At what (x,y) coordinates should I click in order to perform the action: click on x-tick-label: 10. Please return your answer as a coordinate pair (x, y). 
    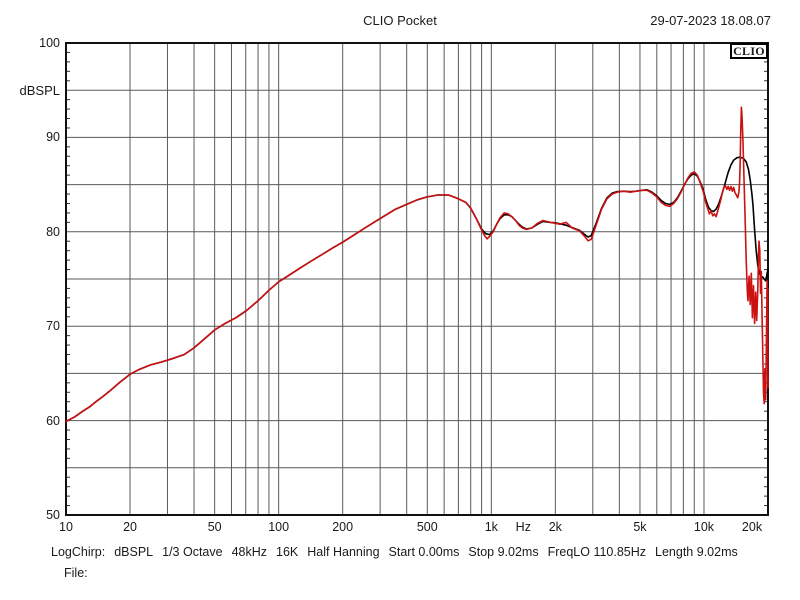
    Looking at the image, I should click on (66, 527).